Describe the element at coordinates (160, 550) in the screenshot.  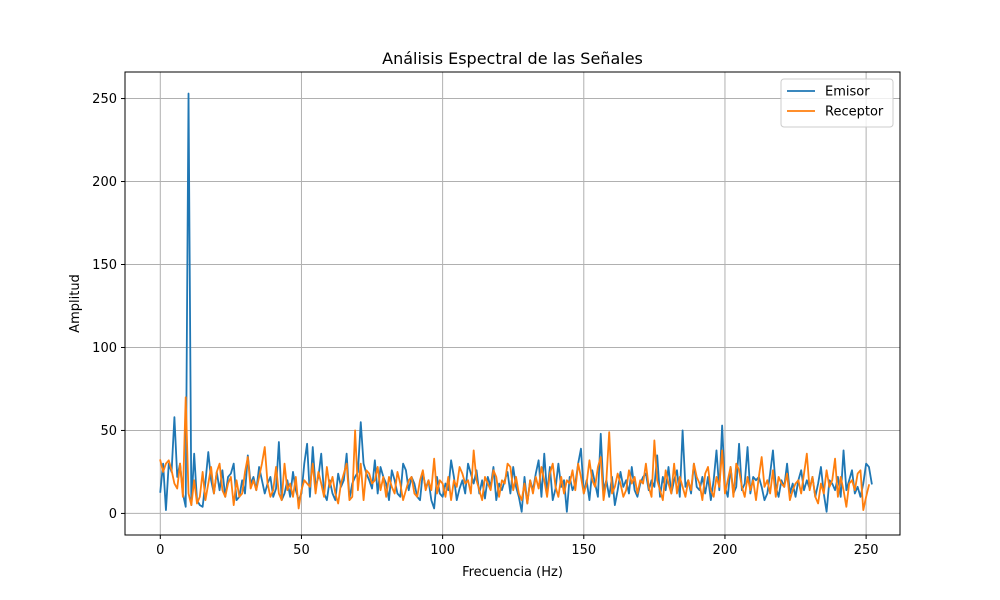
I see `x-tick-label: 0` at that location.